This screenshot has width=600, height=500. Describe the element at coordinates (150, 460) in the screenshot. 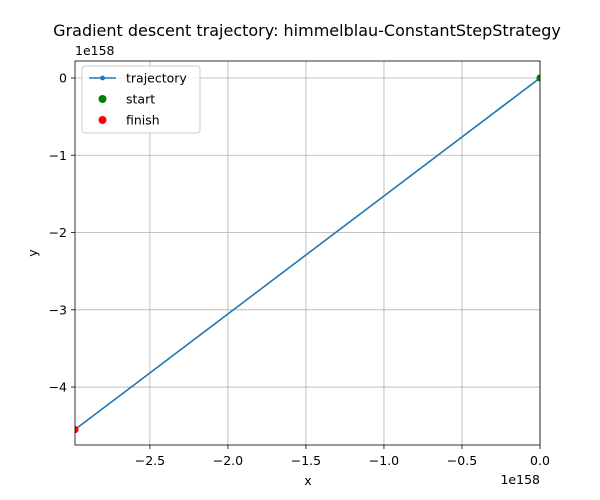

I see `x-tick-label: −2.5` at that location.